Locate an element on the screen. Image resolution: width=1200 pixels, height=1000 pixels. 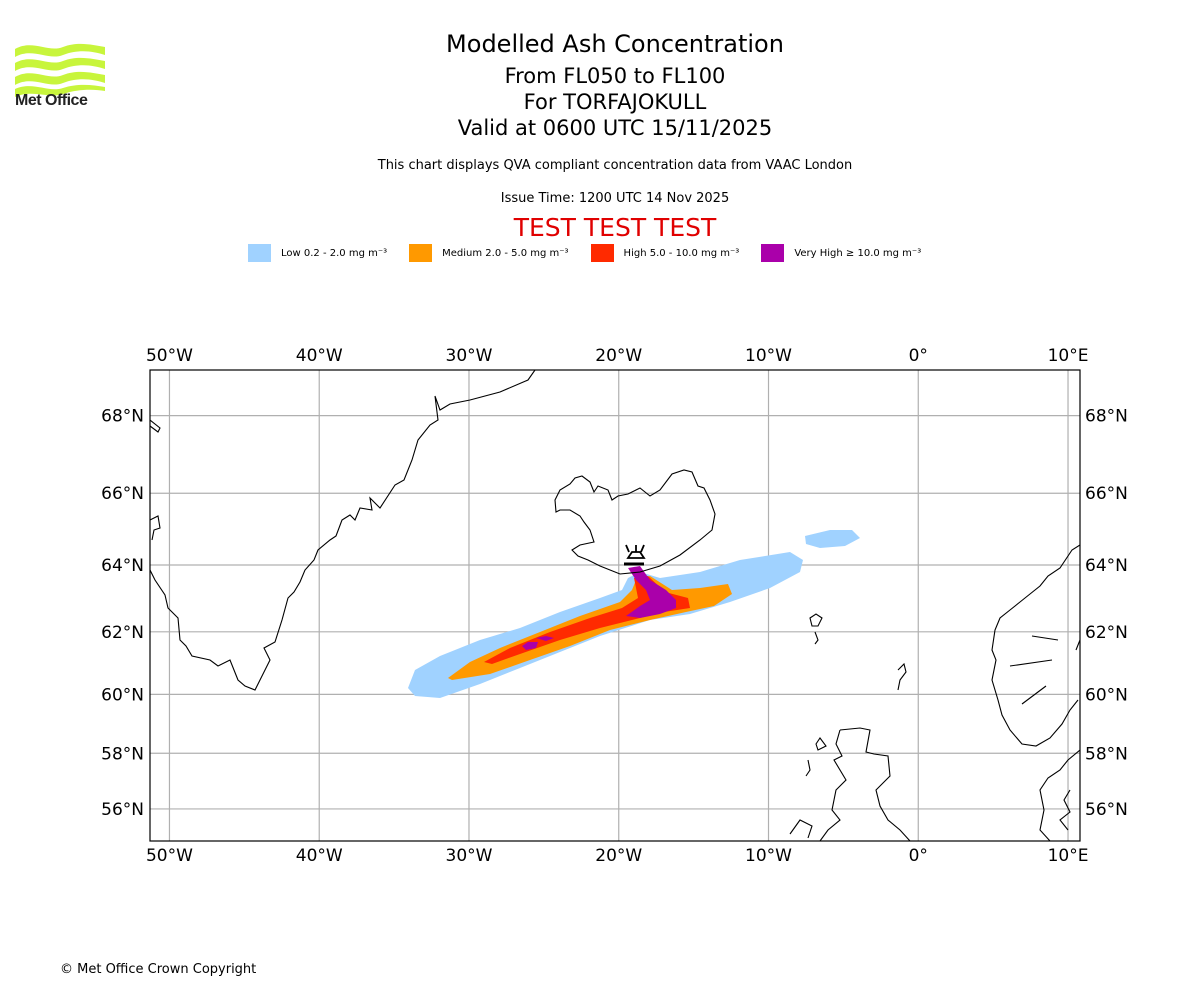
legend-label-low: Low 0.2 - 2.0 mg m⁻³ is located at coordinates (334, 253).